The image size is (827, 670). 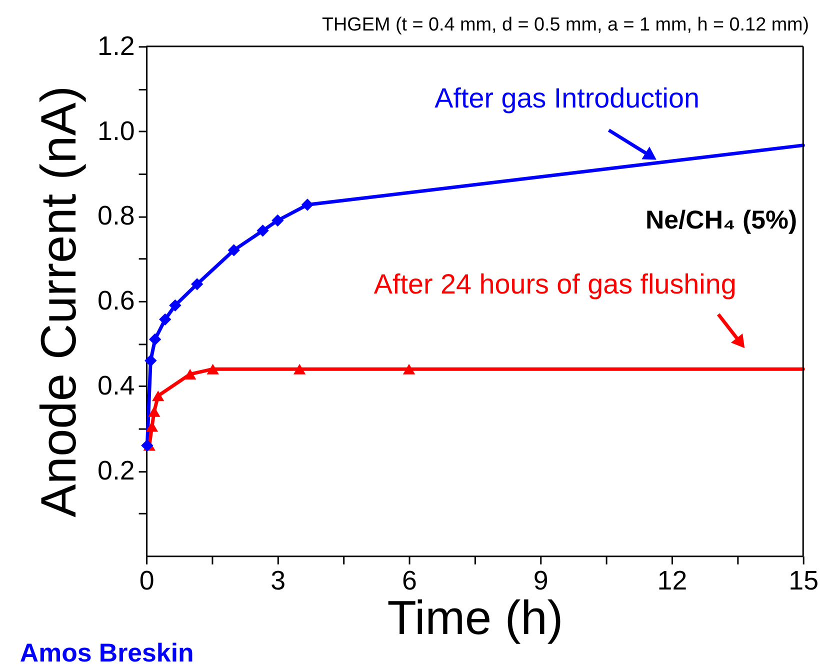 What do you see at coordinates (567, 98) in the screenshot?
I see `annotation: After gas Introduction` at bounding box center [567, 98].